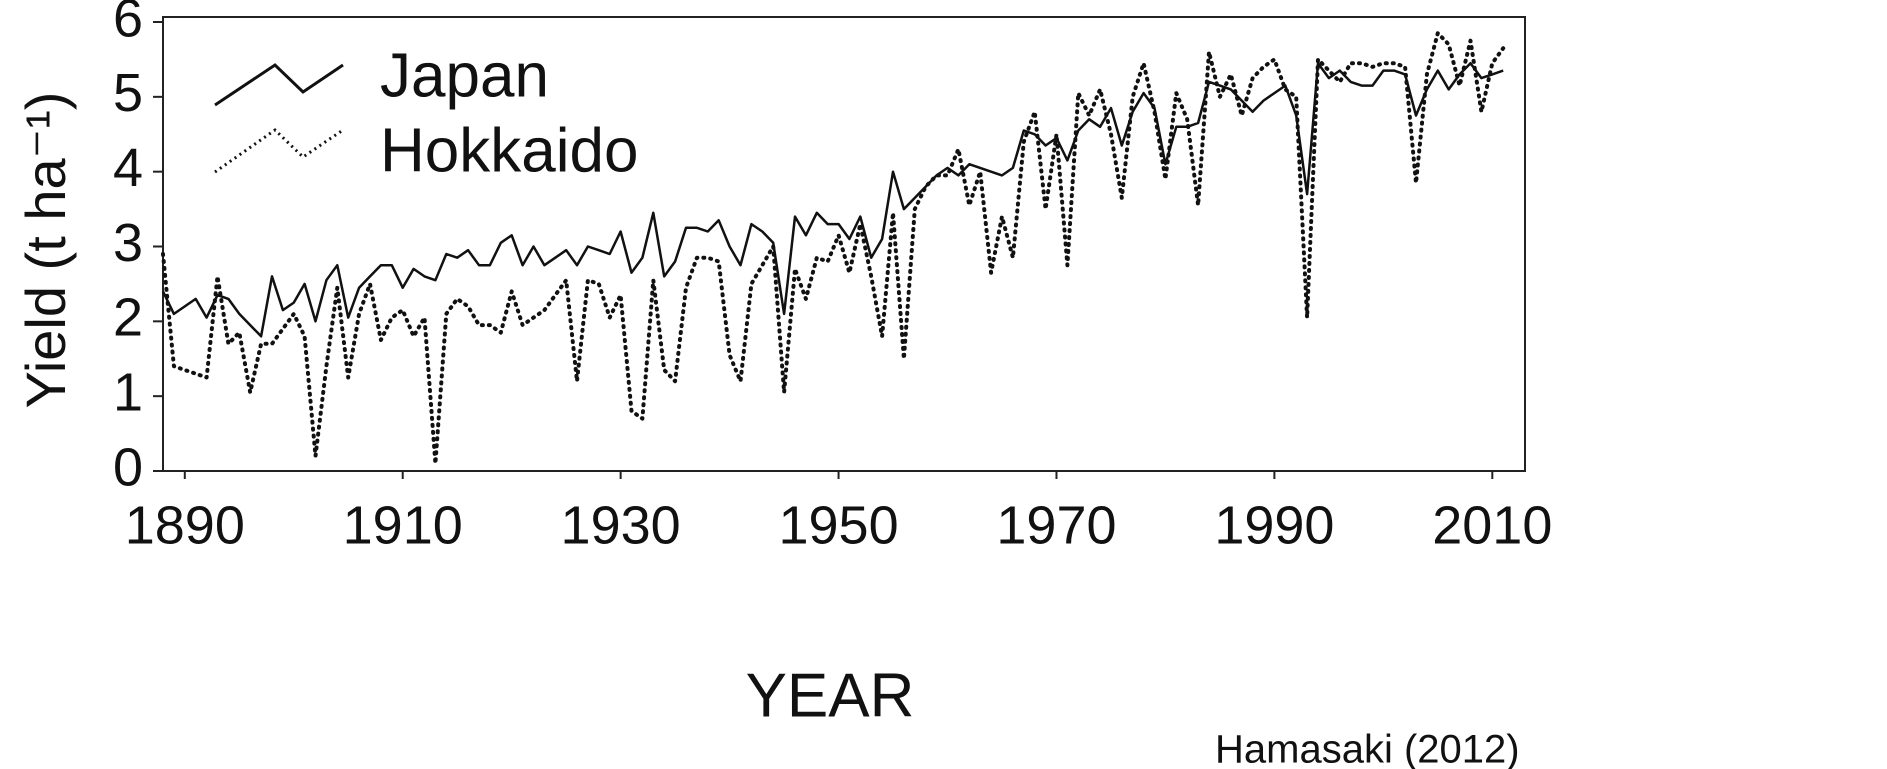  I want to click on legend-label: Hokkaido, so click(509, 150).